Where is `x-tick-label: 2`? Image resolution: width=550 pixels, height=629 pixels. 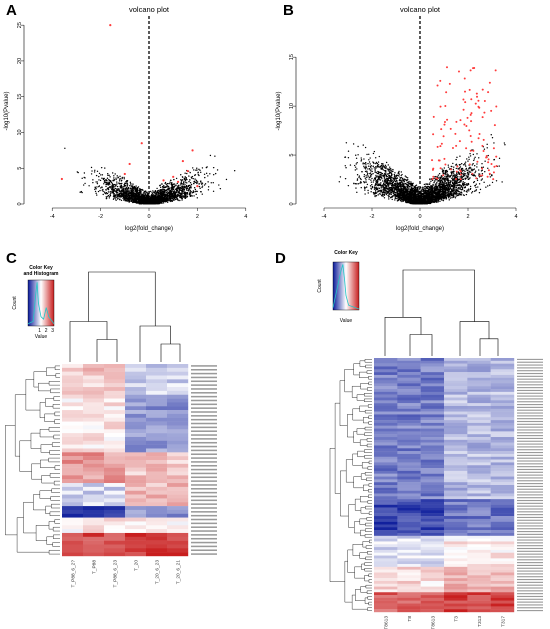 x-tick-label: 2 is located at coordinates (197, 217).